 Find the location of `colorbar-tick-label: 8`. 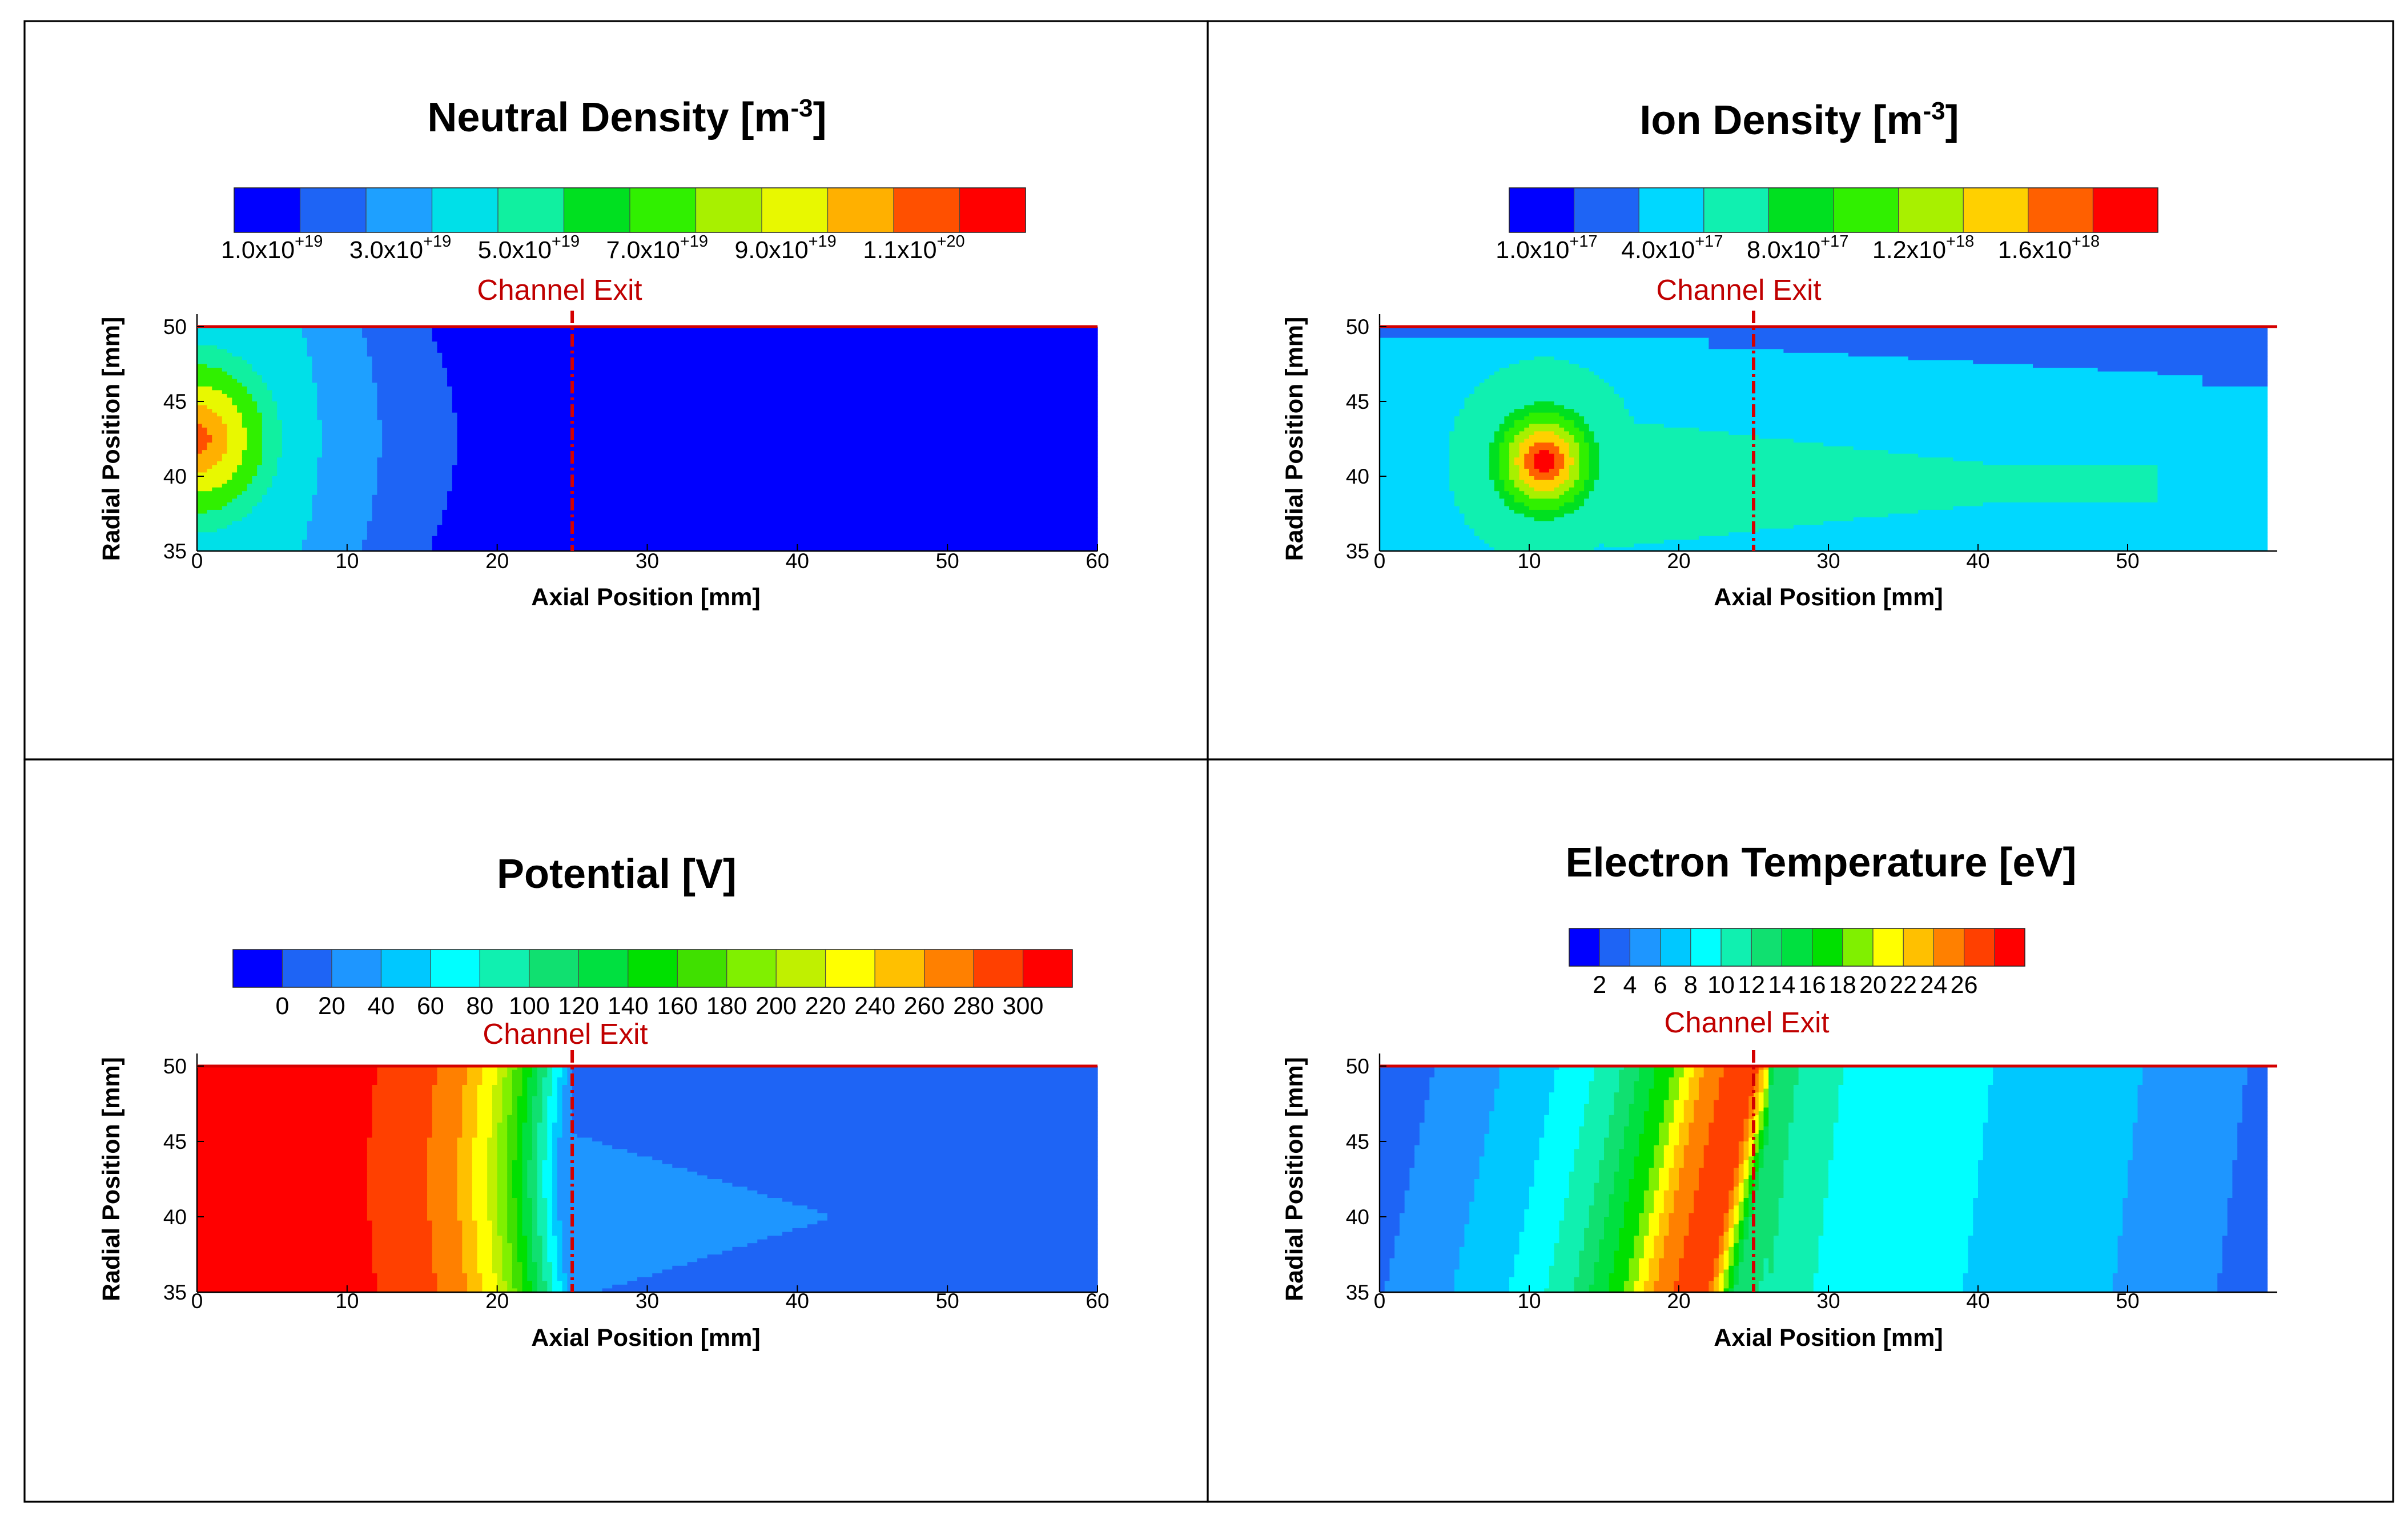

colorbar-tick-label: 8 is located at coordinates (1691, 985).